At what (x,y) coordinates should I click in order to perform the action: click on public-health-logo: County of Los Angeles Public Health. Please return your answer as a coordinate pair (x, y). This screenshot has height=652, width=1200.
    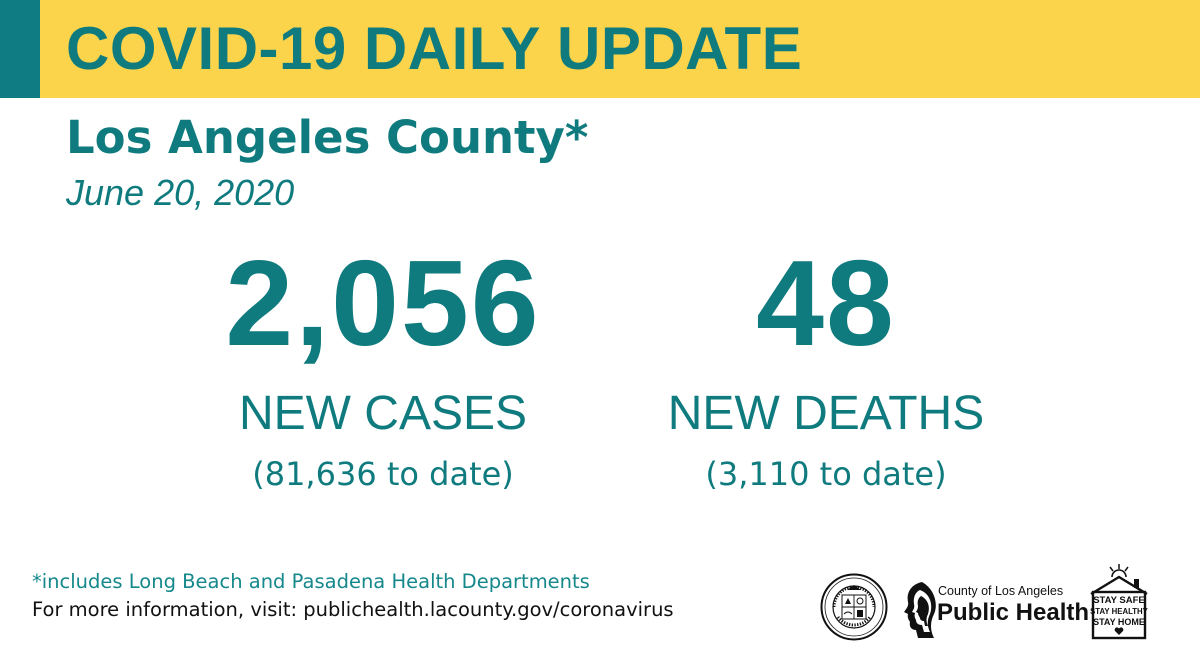
    Looking at the image, I should click on (994, 609).